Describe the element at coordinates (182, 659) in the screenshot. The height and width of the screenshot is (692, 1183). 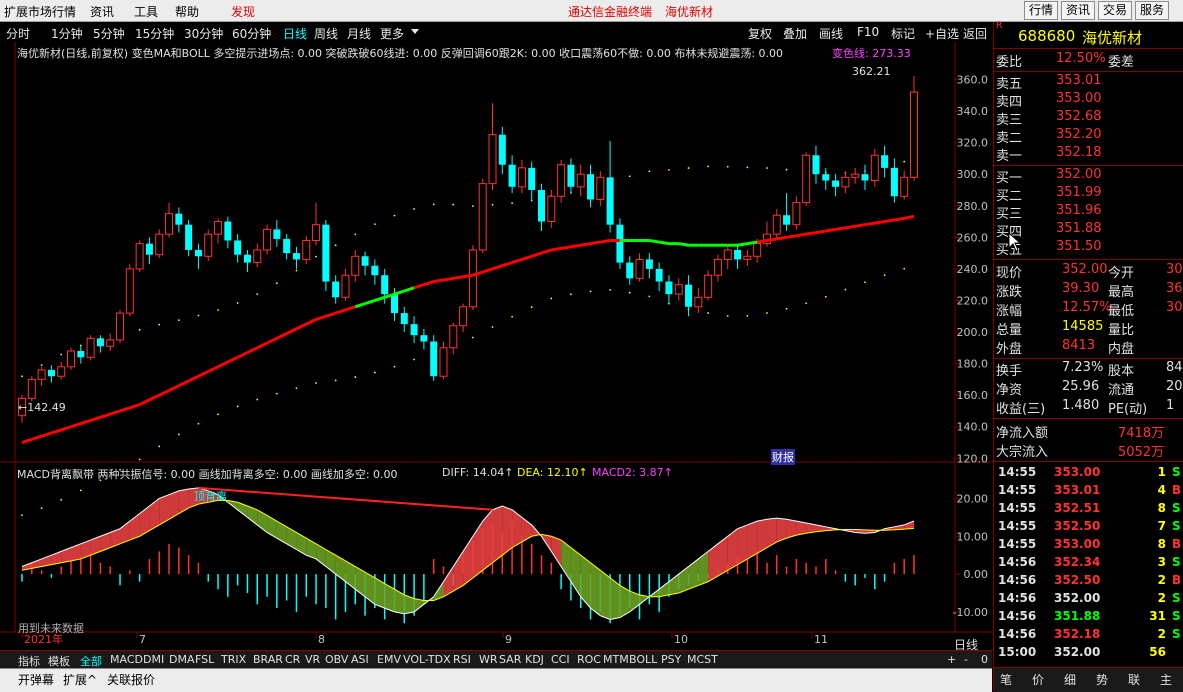
I see `indicator-tab-dma: DMA` at that location.